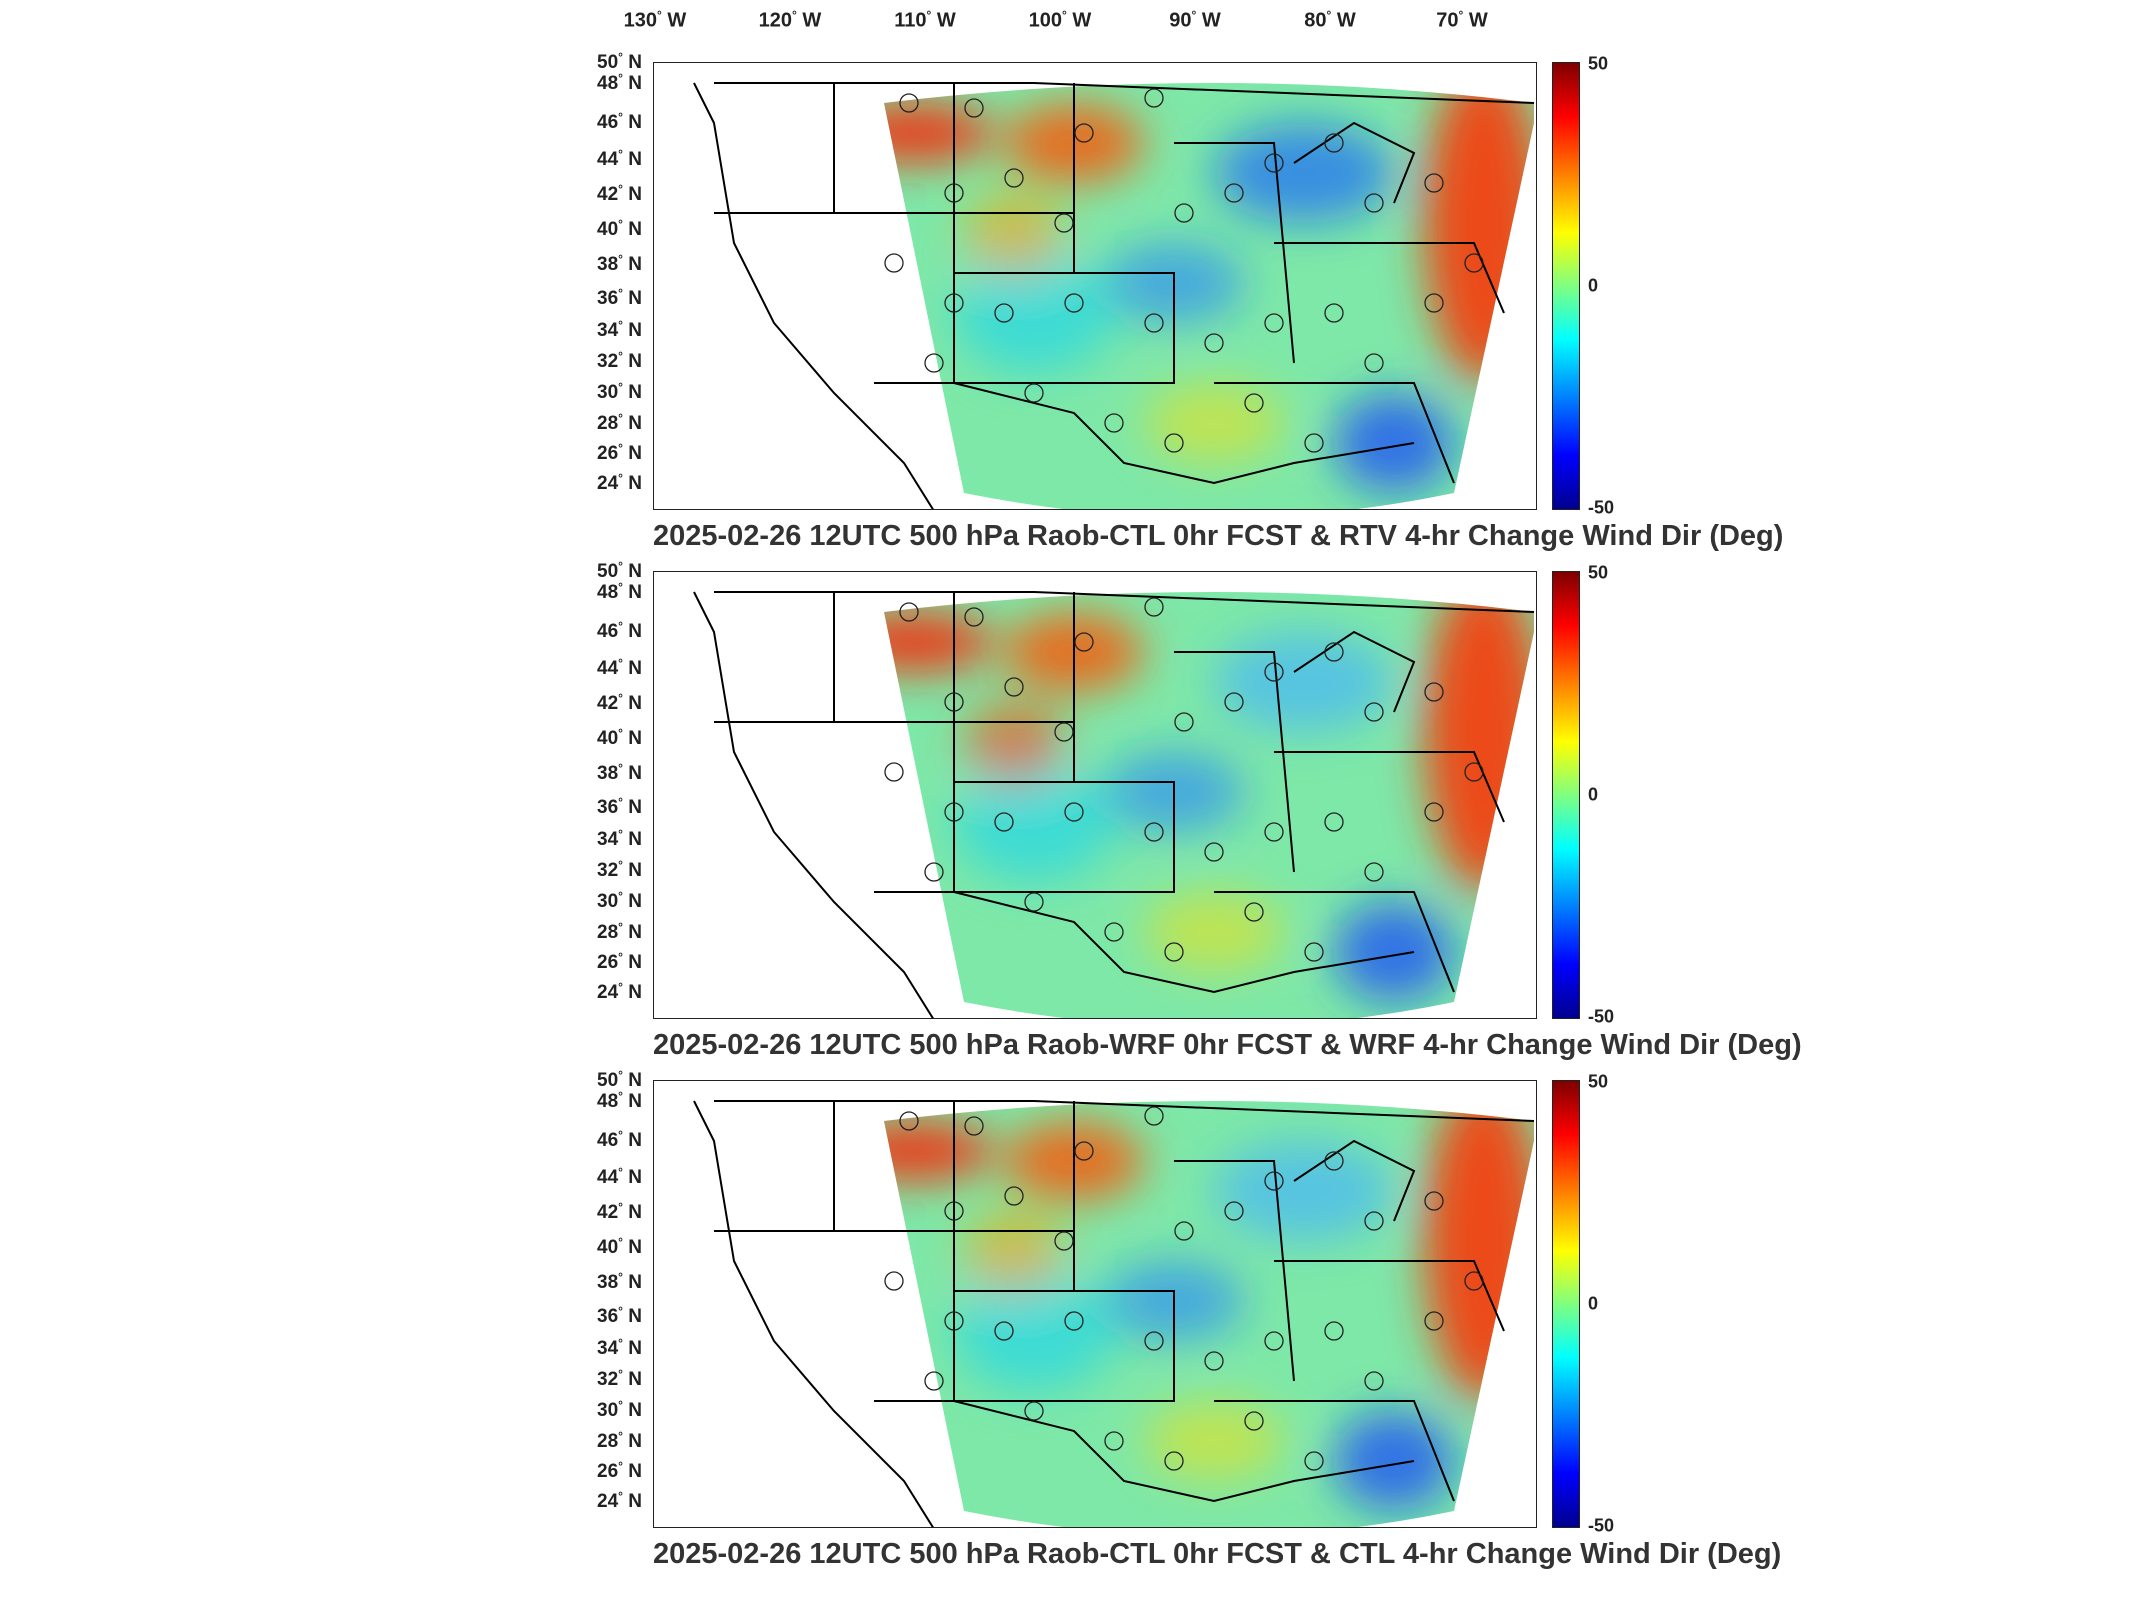 The image size is (2133, 1600). What do you see at coordinates (925, 20) in the screenshot?
I see `lon-label-110w: 110° W` at bounding box center [925, 20].